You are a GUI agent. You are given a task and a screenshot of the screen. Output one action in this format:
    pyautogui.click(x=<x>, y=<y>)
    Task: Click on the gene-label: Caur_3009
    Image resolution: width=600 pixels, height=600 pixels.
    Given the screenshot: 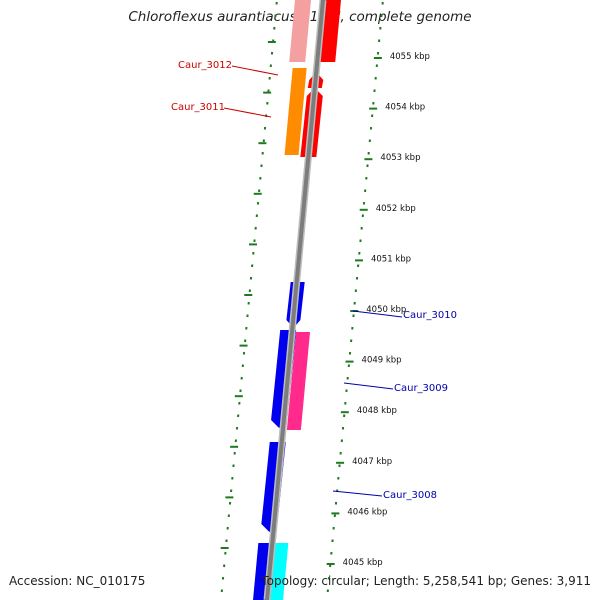 What is the action you would take?
    pyautogui.click(x=421, y=388)
    